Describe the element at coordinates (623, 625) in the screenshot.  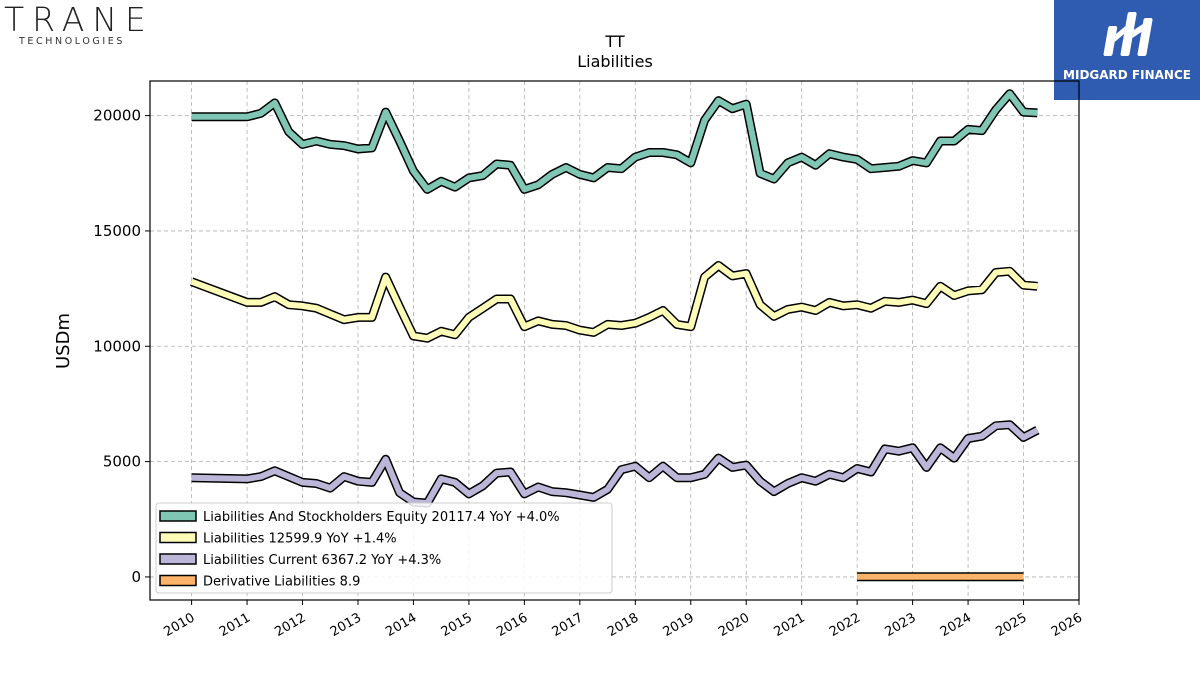
I see `x-tick-label: 2018` at that location.